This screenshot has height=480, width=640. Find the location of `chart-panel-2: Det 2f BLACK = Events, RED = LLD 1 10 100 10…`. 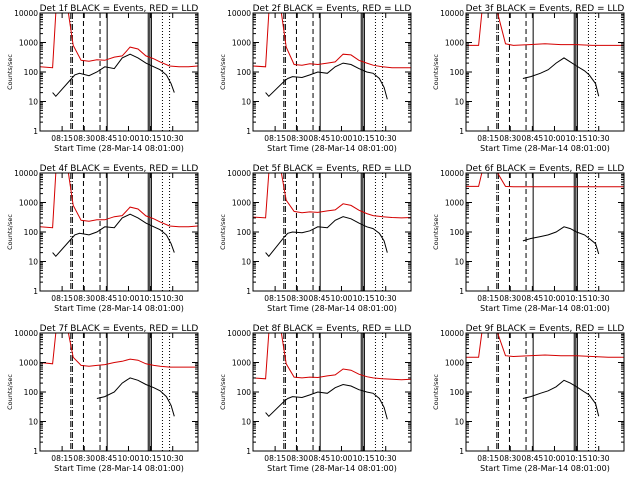

chart-panel-2: Det 2f BLACK = Events, RED = LLD 1 10 100 10… is located at coordinates (315, 78).